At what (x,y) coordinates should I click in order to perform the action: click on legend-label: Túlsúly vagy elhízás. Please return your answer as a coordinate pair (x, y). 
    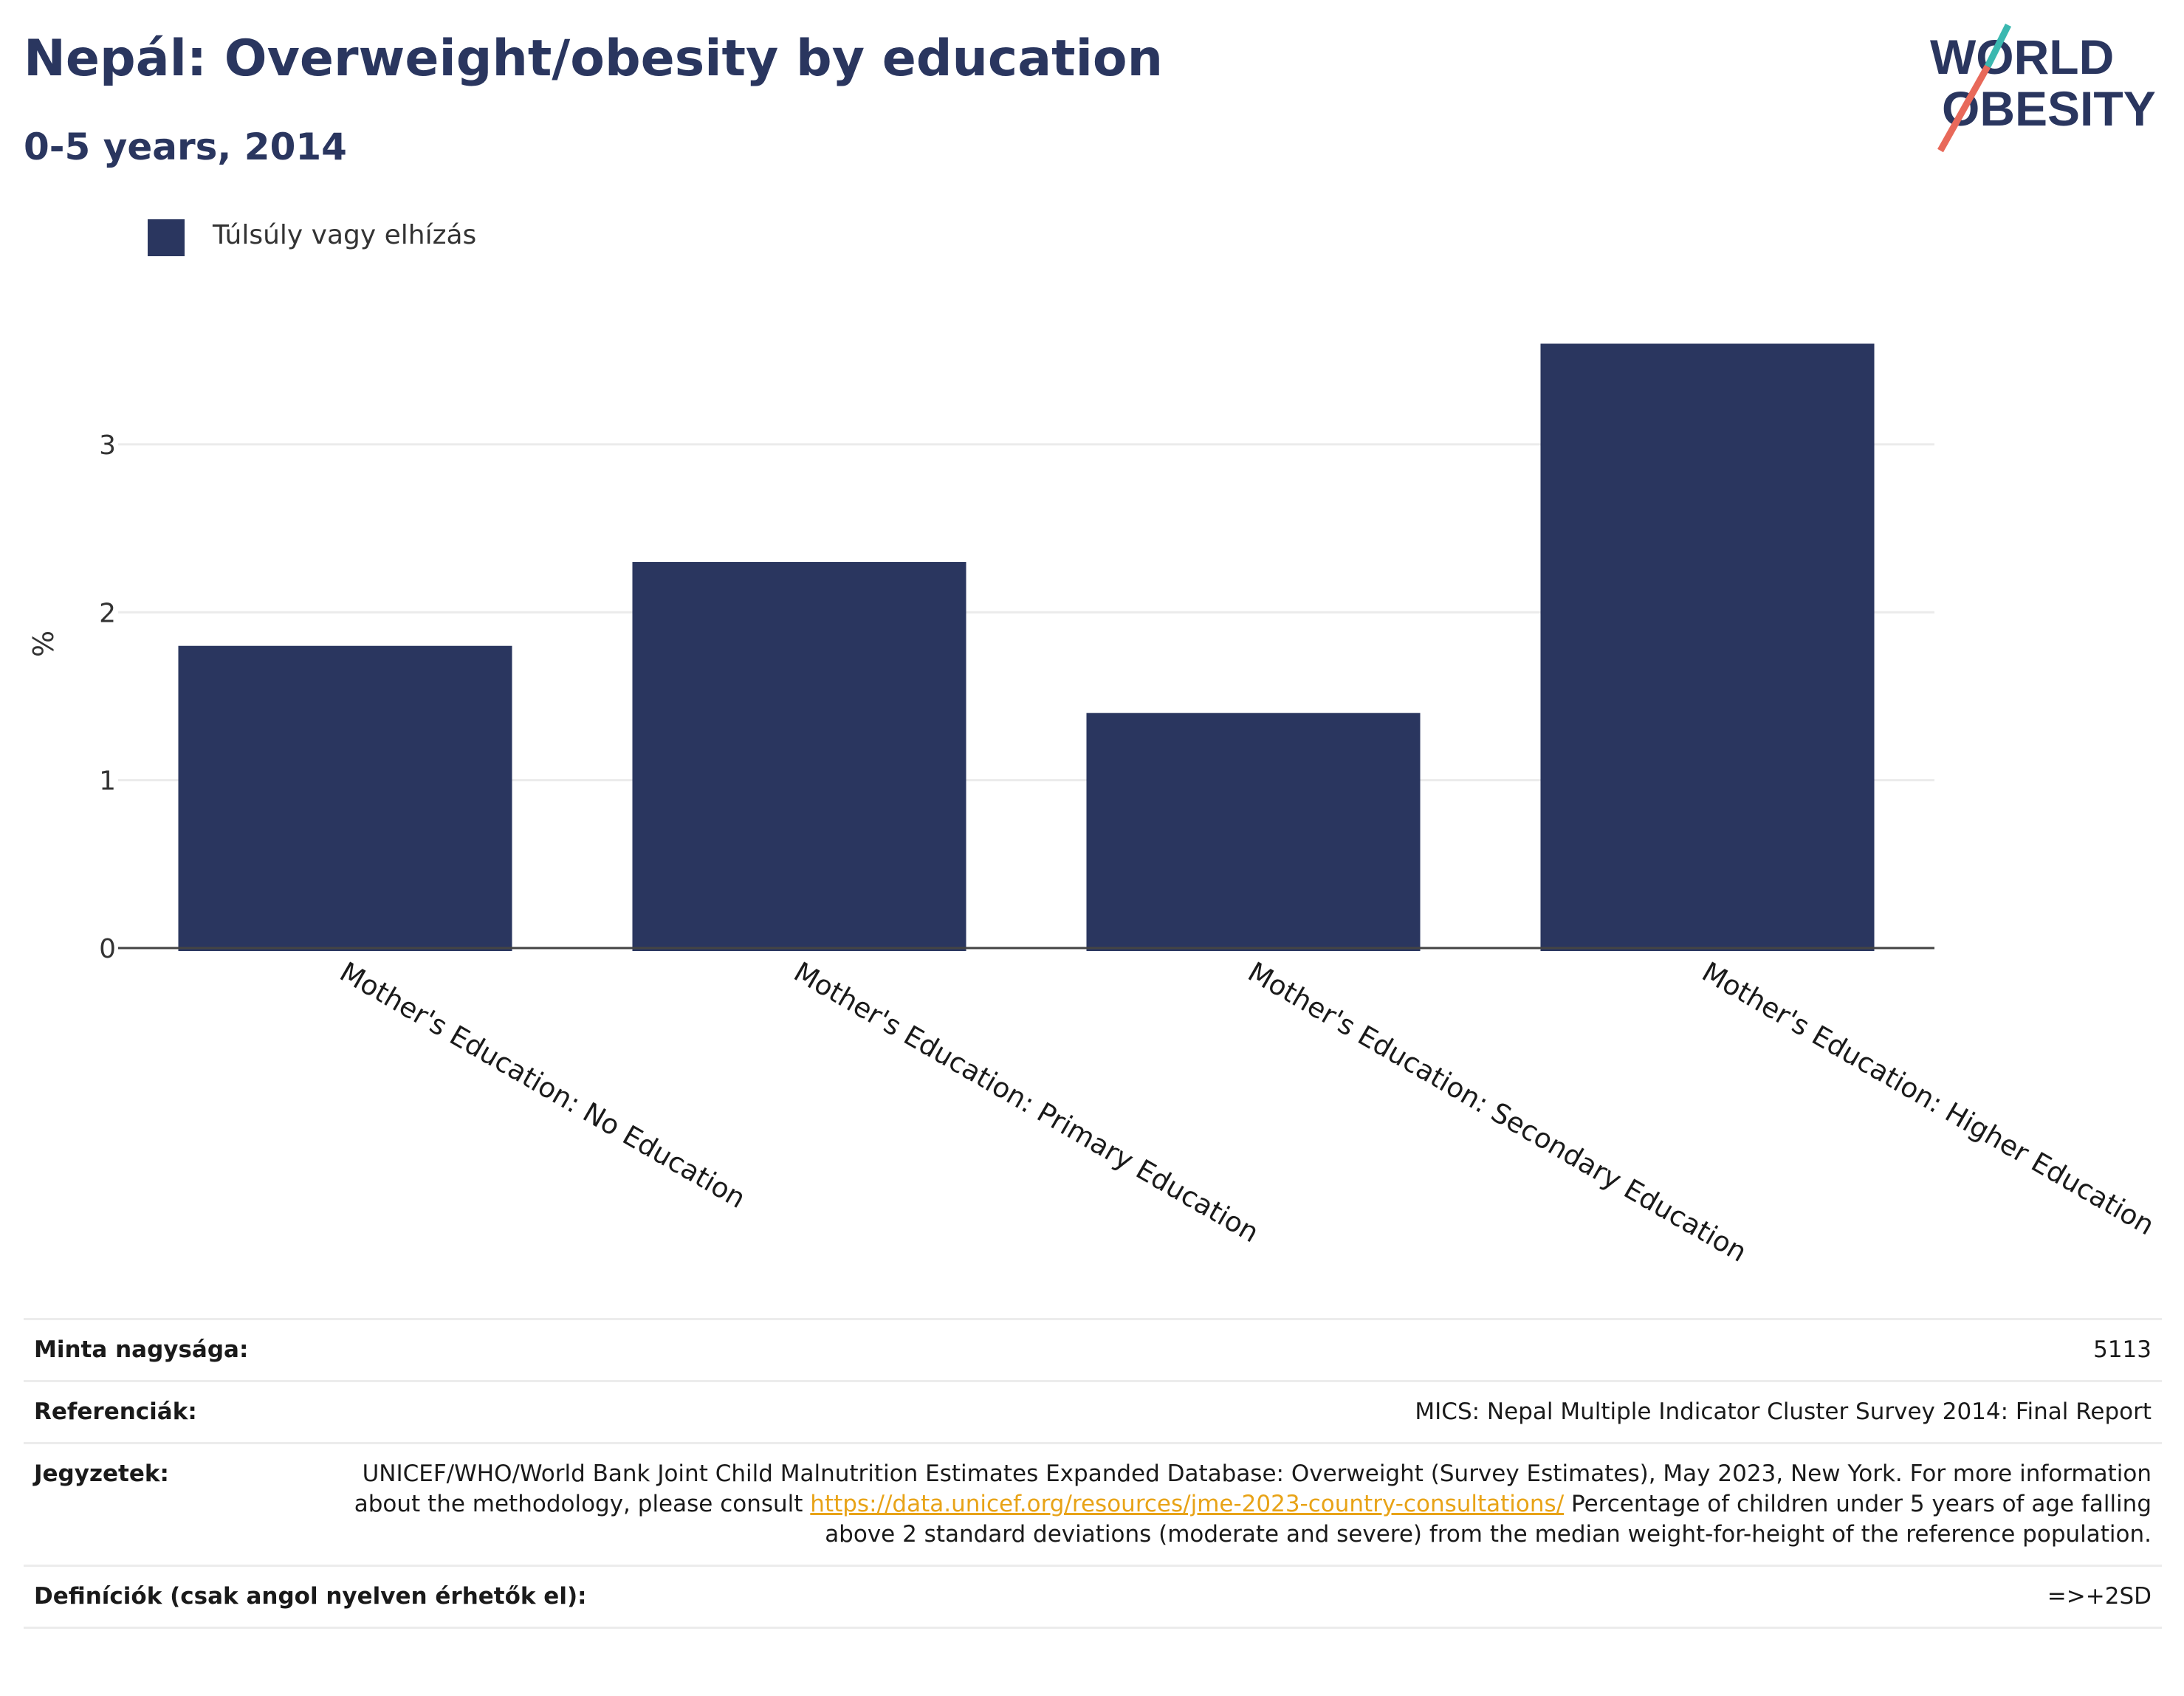
    Looking at the image, I should click on (345, 235).